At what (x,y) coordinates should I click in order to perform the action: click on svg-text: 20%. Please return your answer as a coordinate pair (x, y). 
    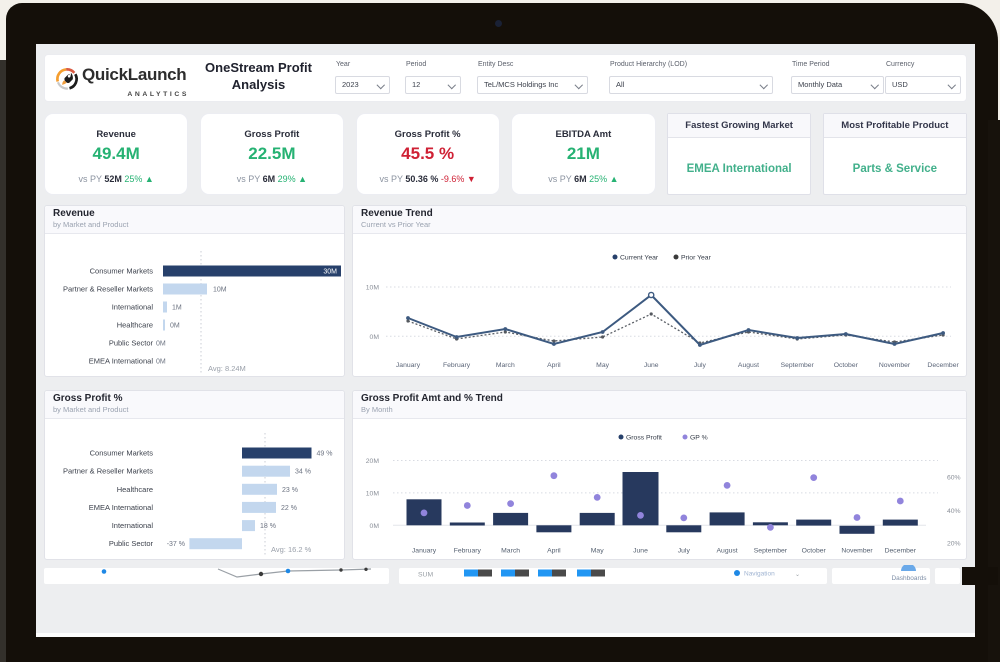
    Looking at the image, I should click on (954, 544).